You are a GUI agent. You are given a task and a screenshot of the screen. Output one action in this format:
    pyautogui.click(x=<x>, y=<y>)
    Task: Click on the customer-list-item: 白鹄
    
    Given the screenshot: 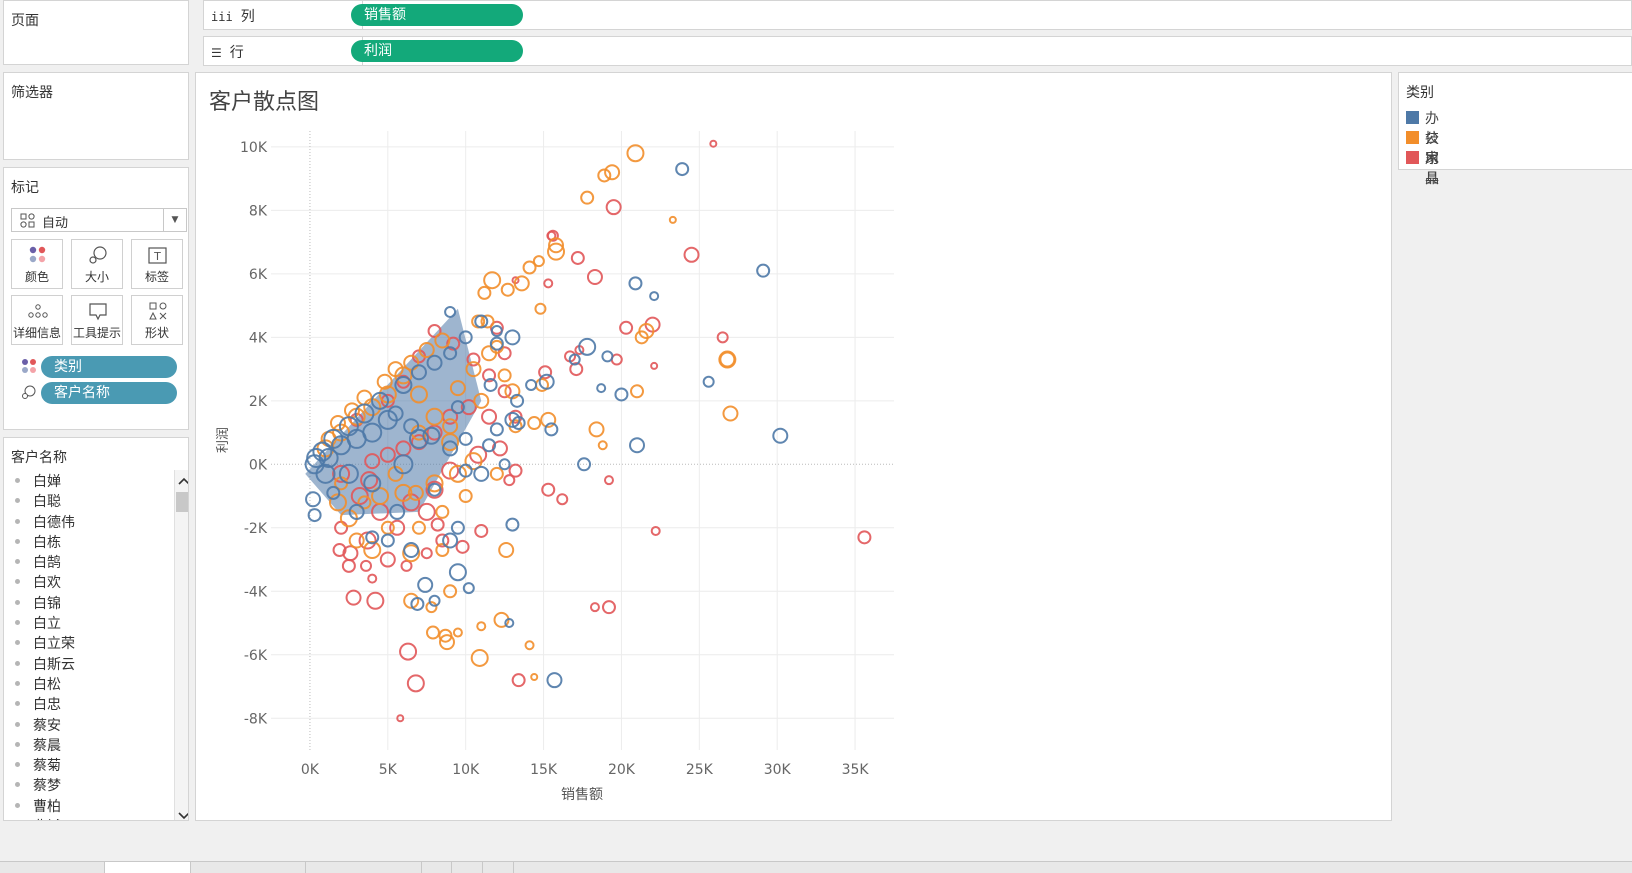 What is the action you would take?
    pyautogui.click(x=89, y=561)
    